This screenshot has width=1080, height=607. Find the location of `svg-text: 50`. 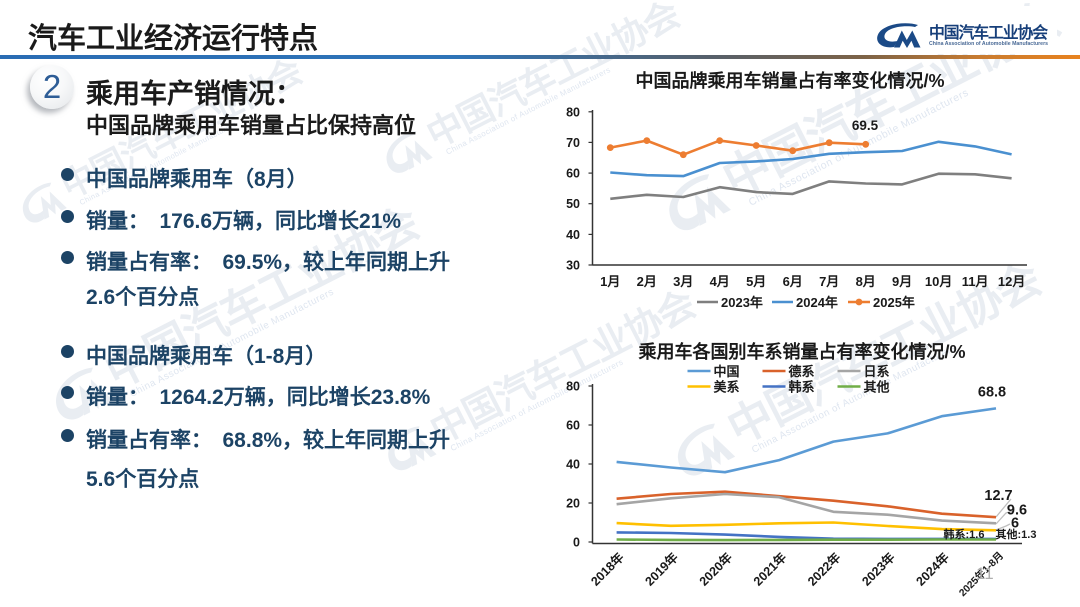

svg-text: 50 is located at coordinates (573, 204).